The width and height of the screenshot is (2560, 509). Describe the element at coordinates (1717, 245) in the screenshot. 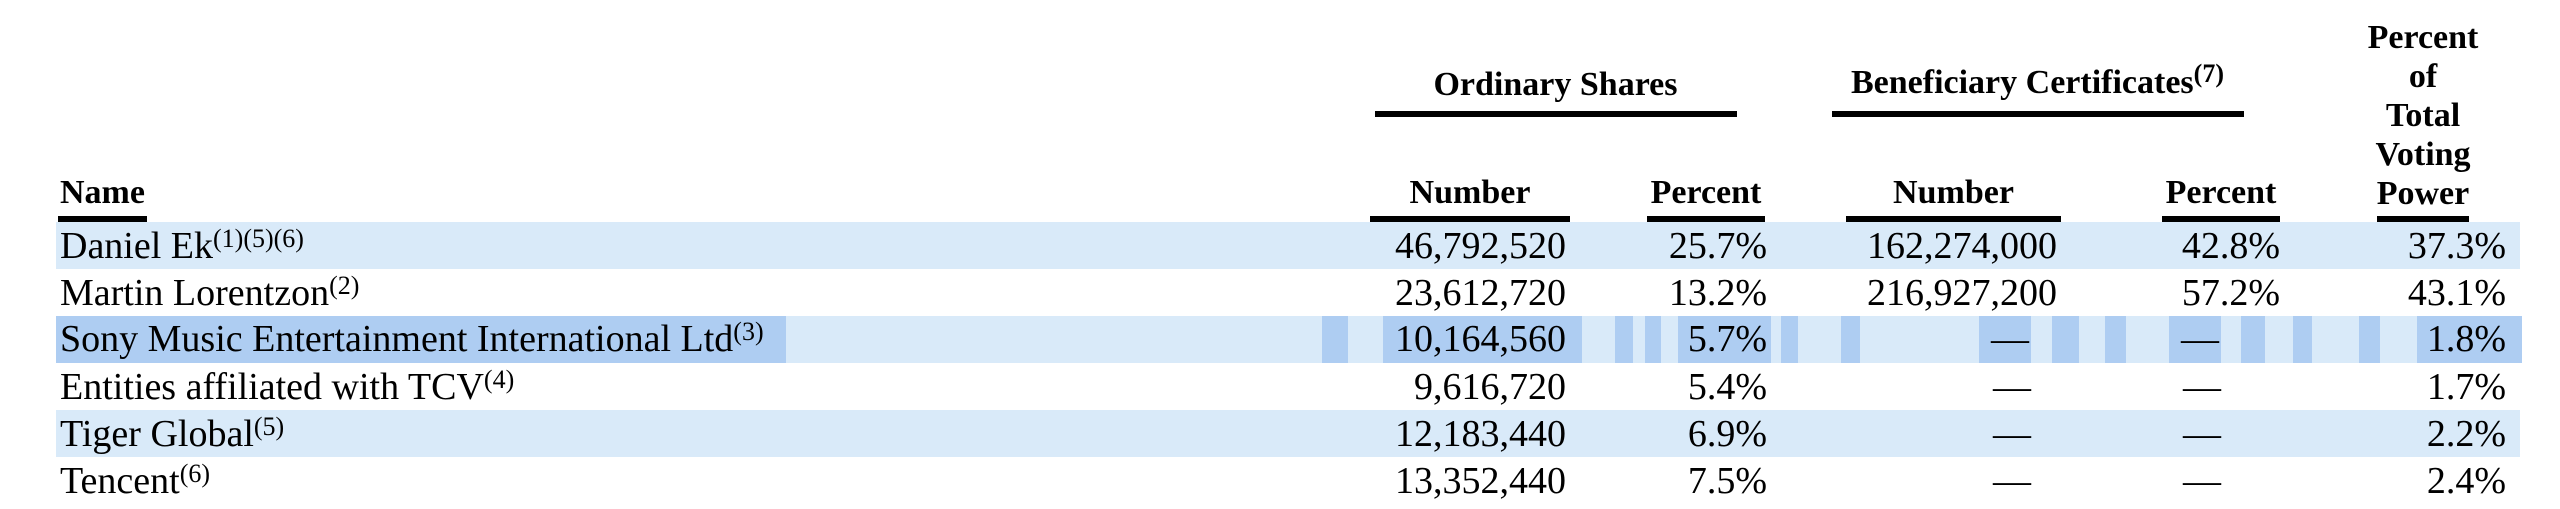

I see `ordinary-percent-value: 25.7%` at that location.